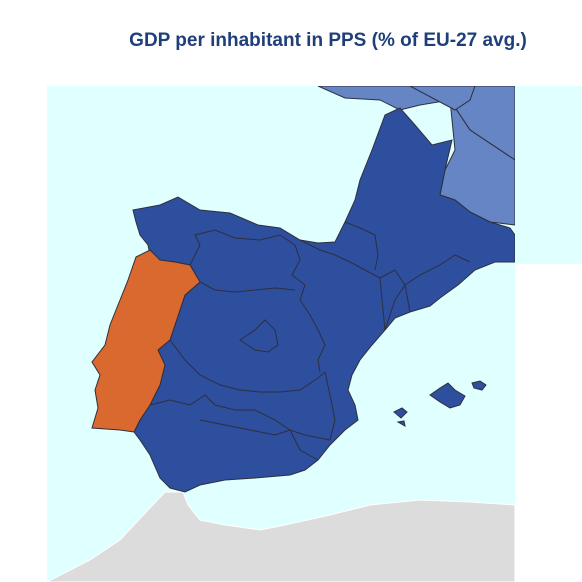 The image size is (582, 582). I want to click on ibiza, so click(400, 413).